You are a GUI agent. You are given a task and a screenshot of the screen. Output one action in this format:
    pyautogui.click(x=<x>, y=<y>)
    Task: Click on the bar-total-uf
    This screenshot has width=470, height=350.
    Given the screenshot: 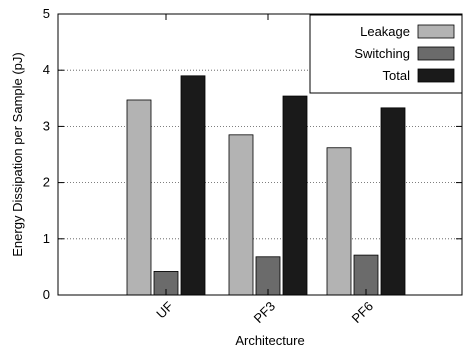 What is the action you would take?
    pyautogui.click(x=193, y=185)
    